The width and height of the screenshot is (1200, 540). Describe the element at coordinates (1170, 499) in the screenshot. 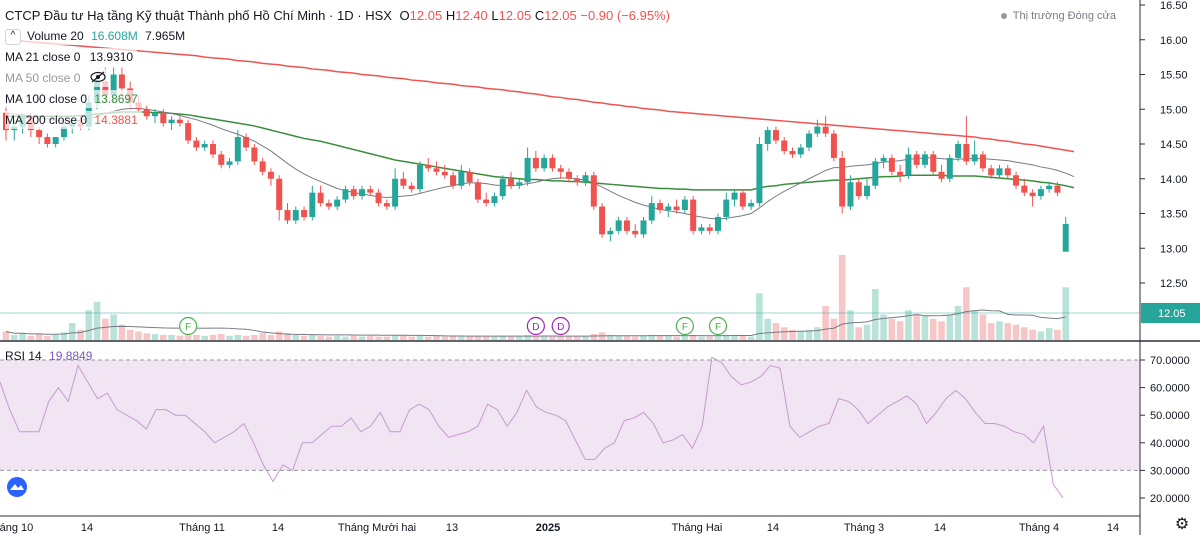

I see `rsi-tick-label: 20.0000` at that location.